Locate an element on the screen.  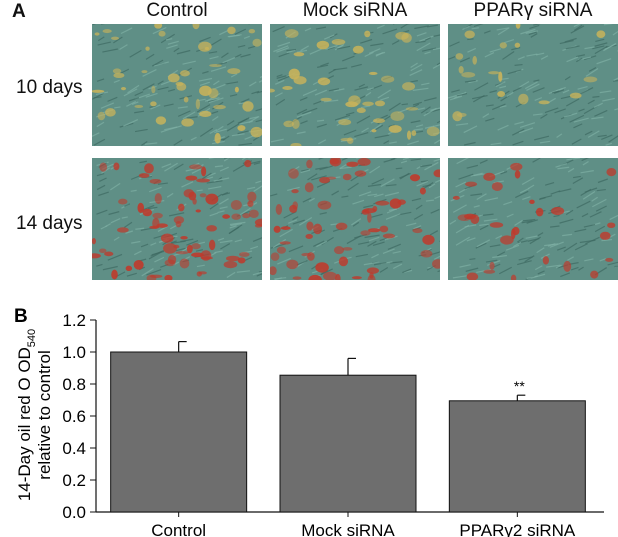
y-axis-title-main: 14-Day oil red O OD is located at coordinates (24, 424).